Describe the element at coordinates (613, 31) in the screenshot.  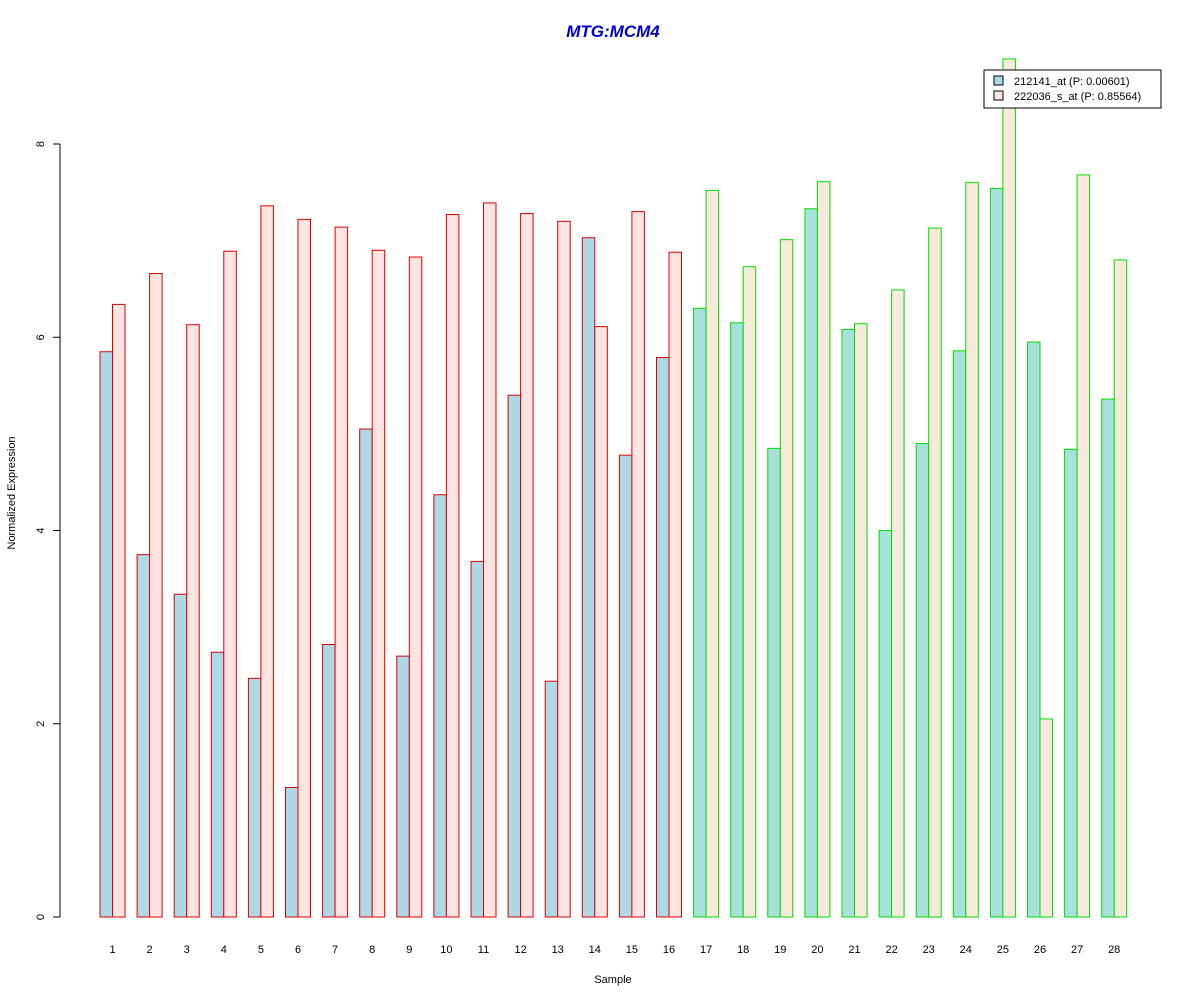
I see `chart-title: MTG:MCM4` at that location.